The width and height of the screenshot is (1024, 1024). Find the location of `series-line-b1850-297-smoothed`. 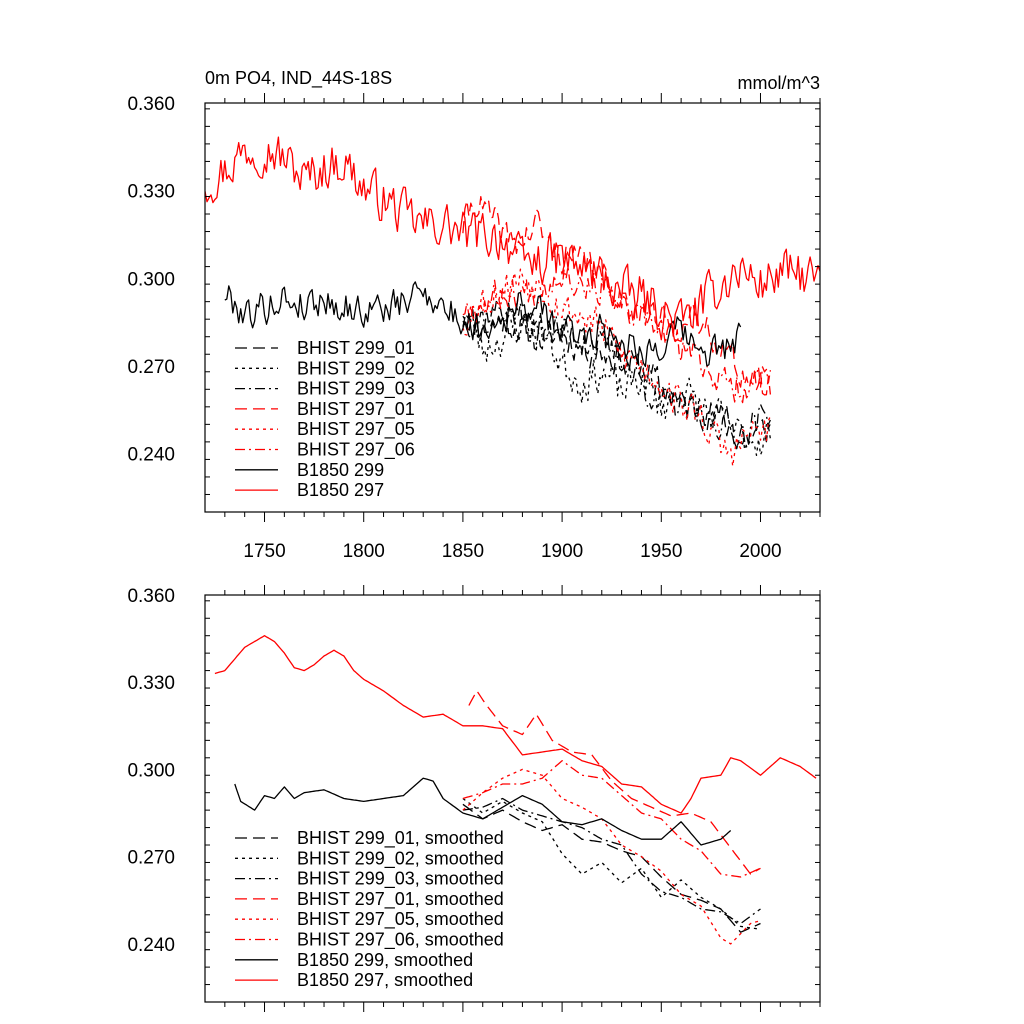

series-line-b1850-297-smoothed is located at coordinates (515, 724).